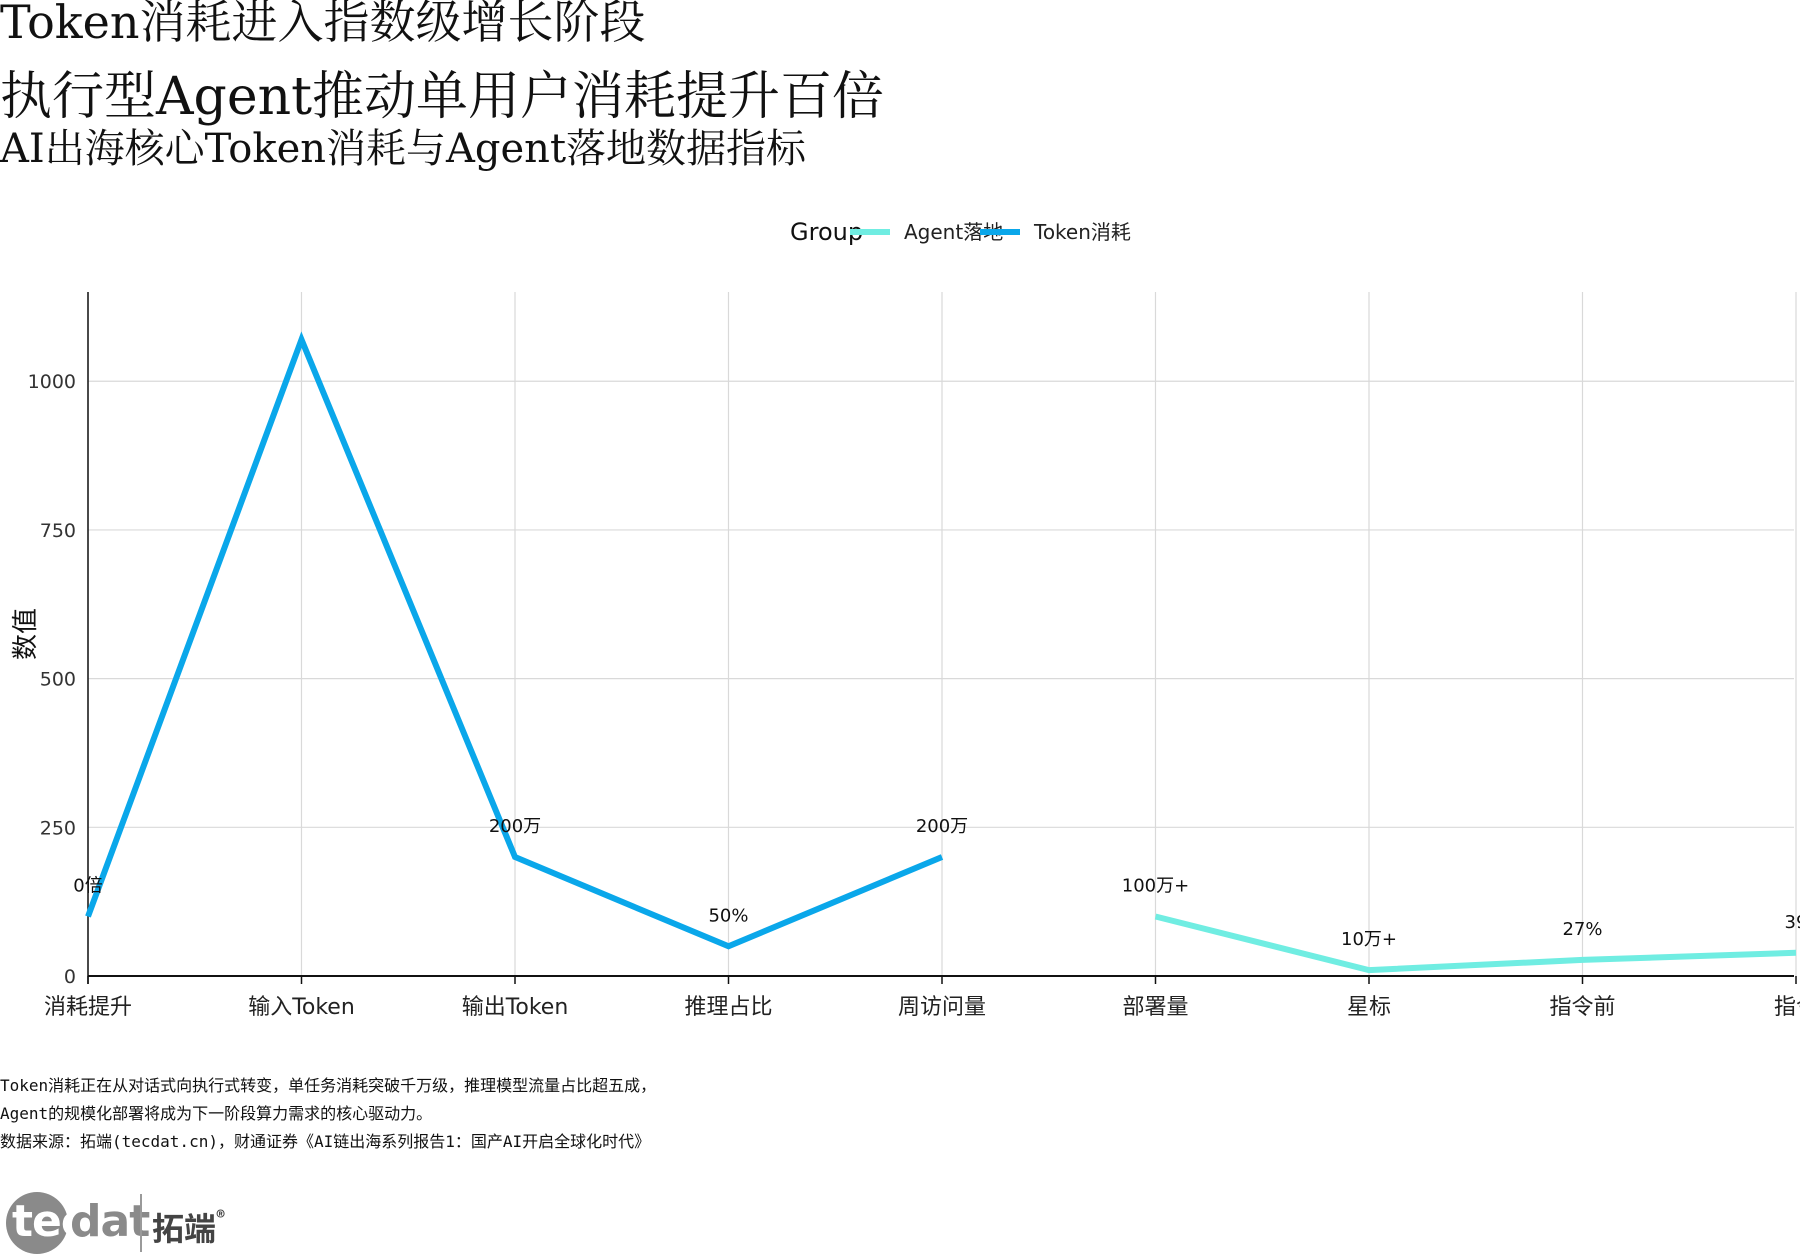  I want to click on x-tick-label: 周访问量, so click(942, 1007).